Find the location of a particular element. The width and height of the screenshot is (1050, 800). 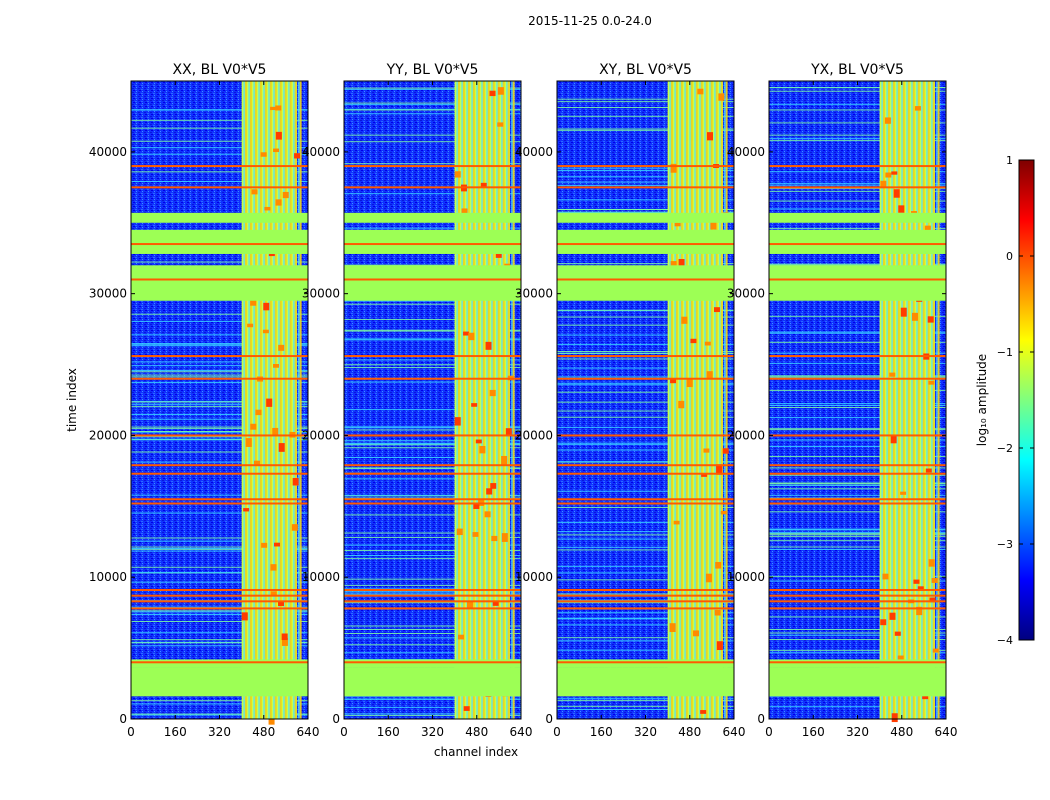

figure-suptitle: 2015-11-25 0.0-24.0 is located at coordinates (590, 21).